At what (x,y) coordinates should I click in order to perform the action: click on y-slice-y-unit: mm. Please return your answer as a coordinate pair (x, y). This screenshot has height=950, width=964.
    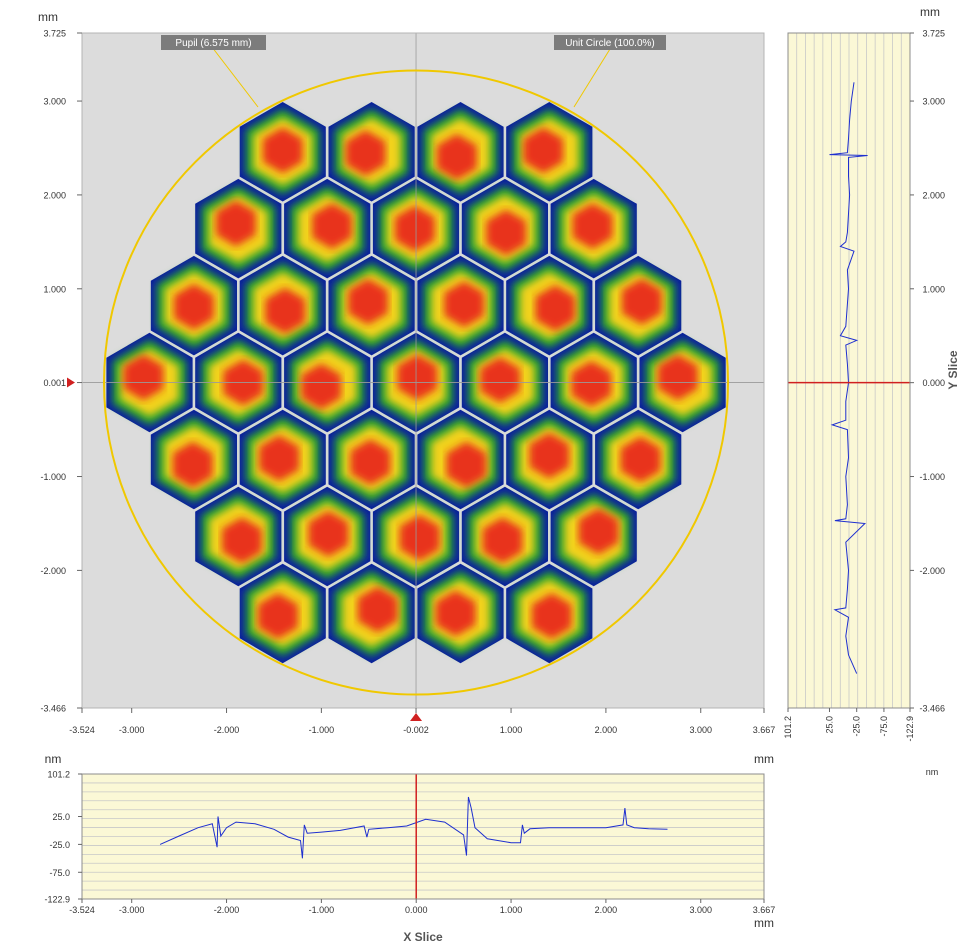
    Looking at the image, I should click on (930, 12).